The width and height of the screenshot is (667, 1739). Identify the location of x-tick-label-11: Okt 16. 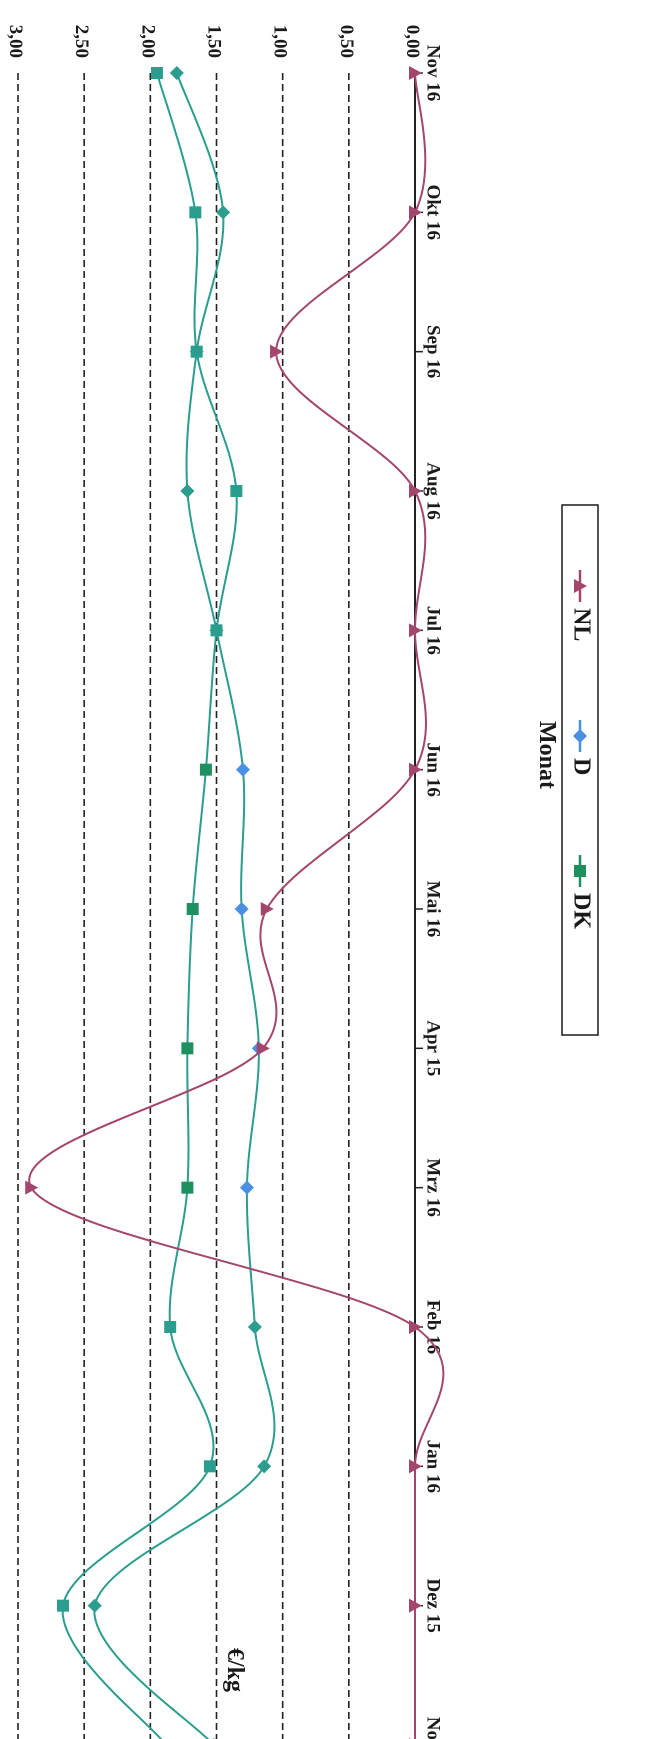
(433, 212).